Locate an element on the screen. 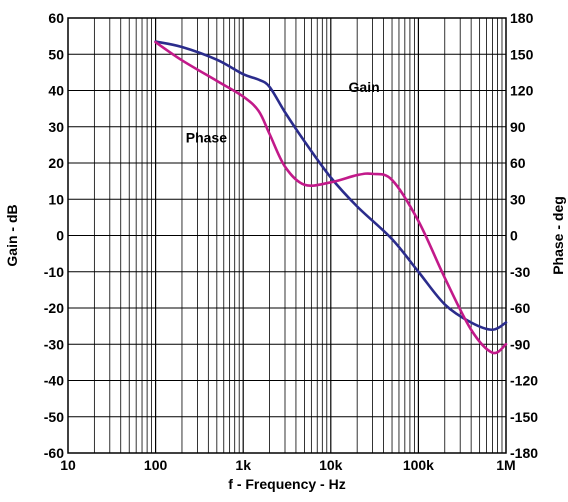  y-left-tick-label: -10 is located at coordinates (54, 272).